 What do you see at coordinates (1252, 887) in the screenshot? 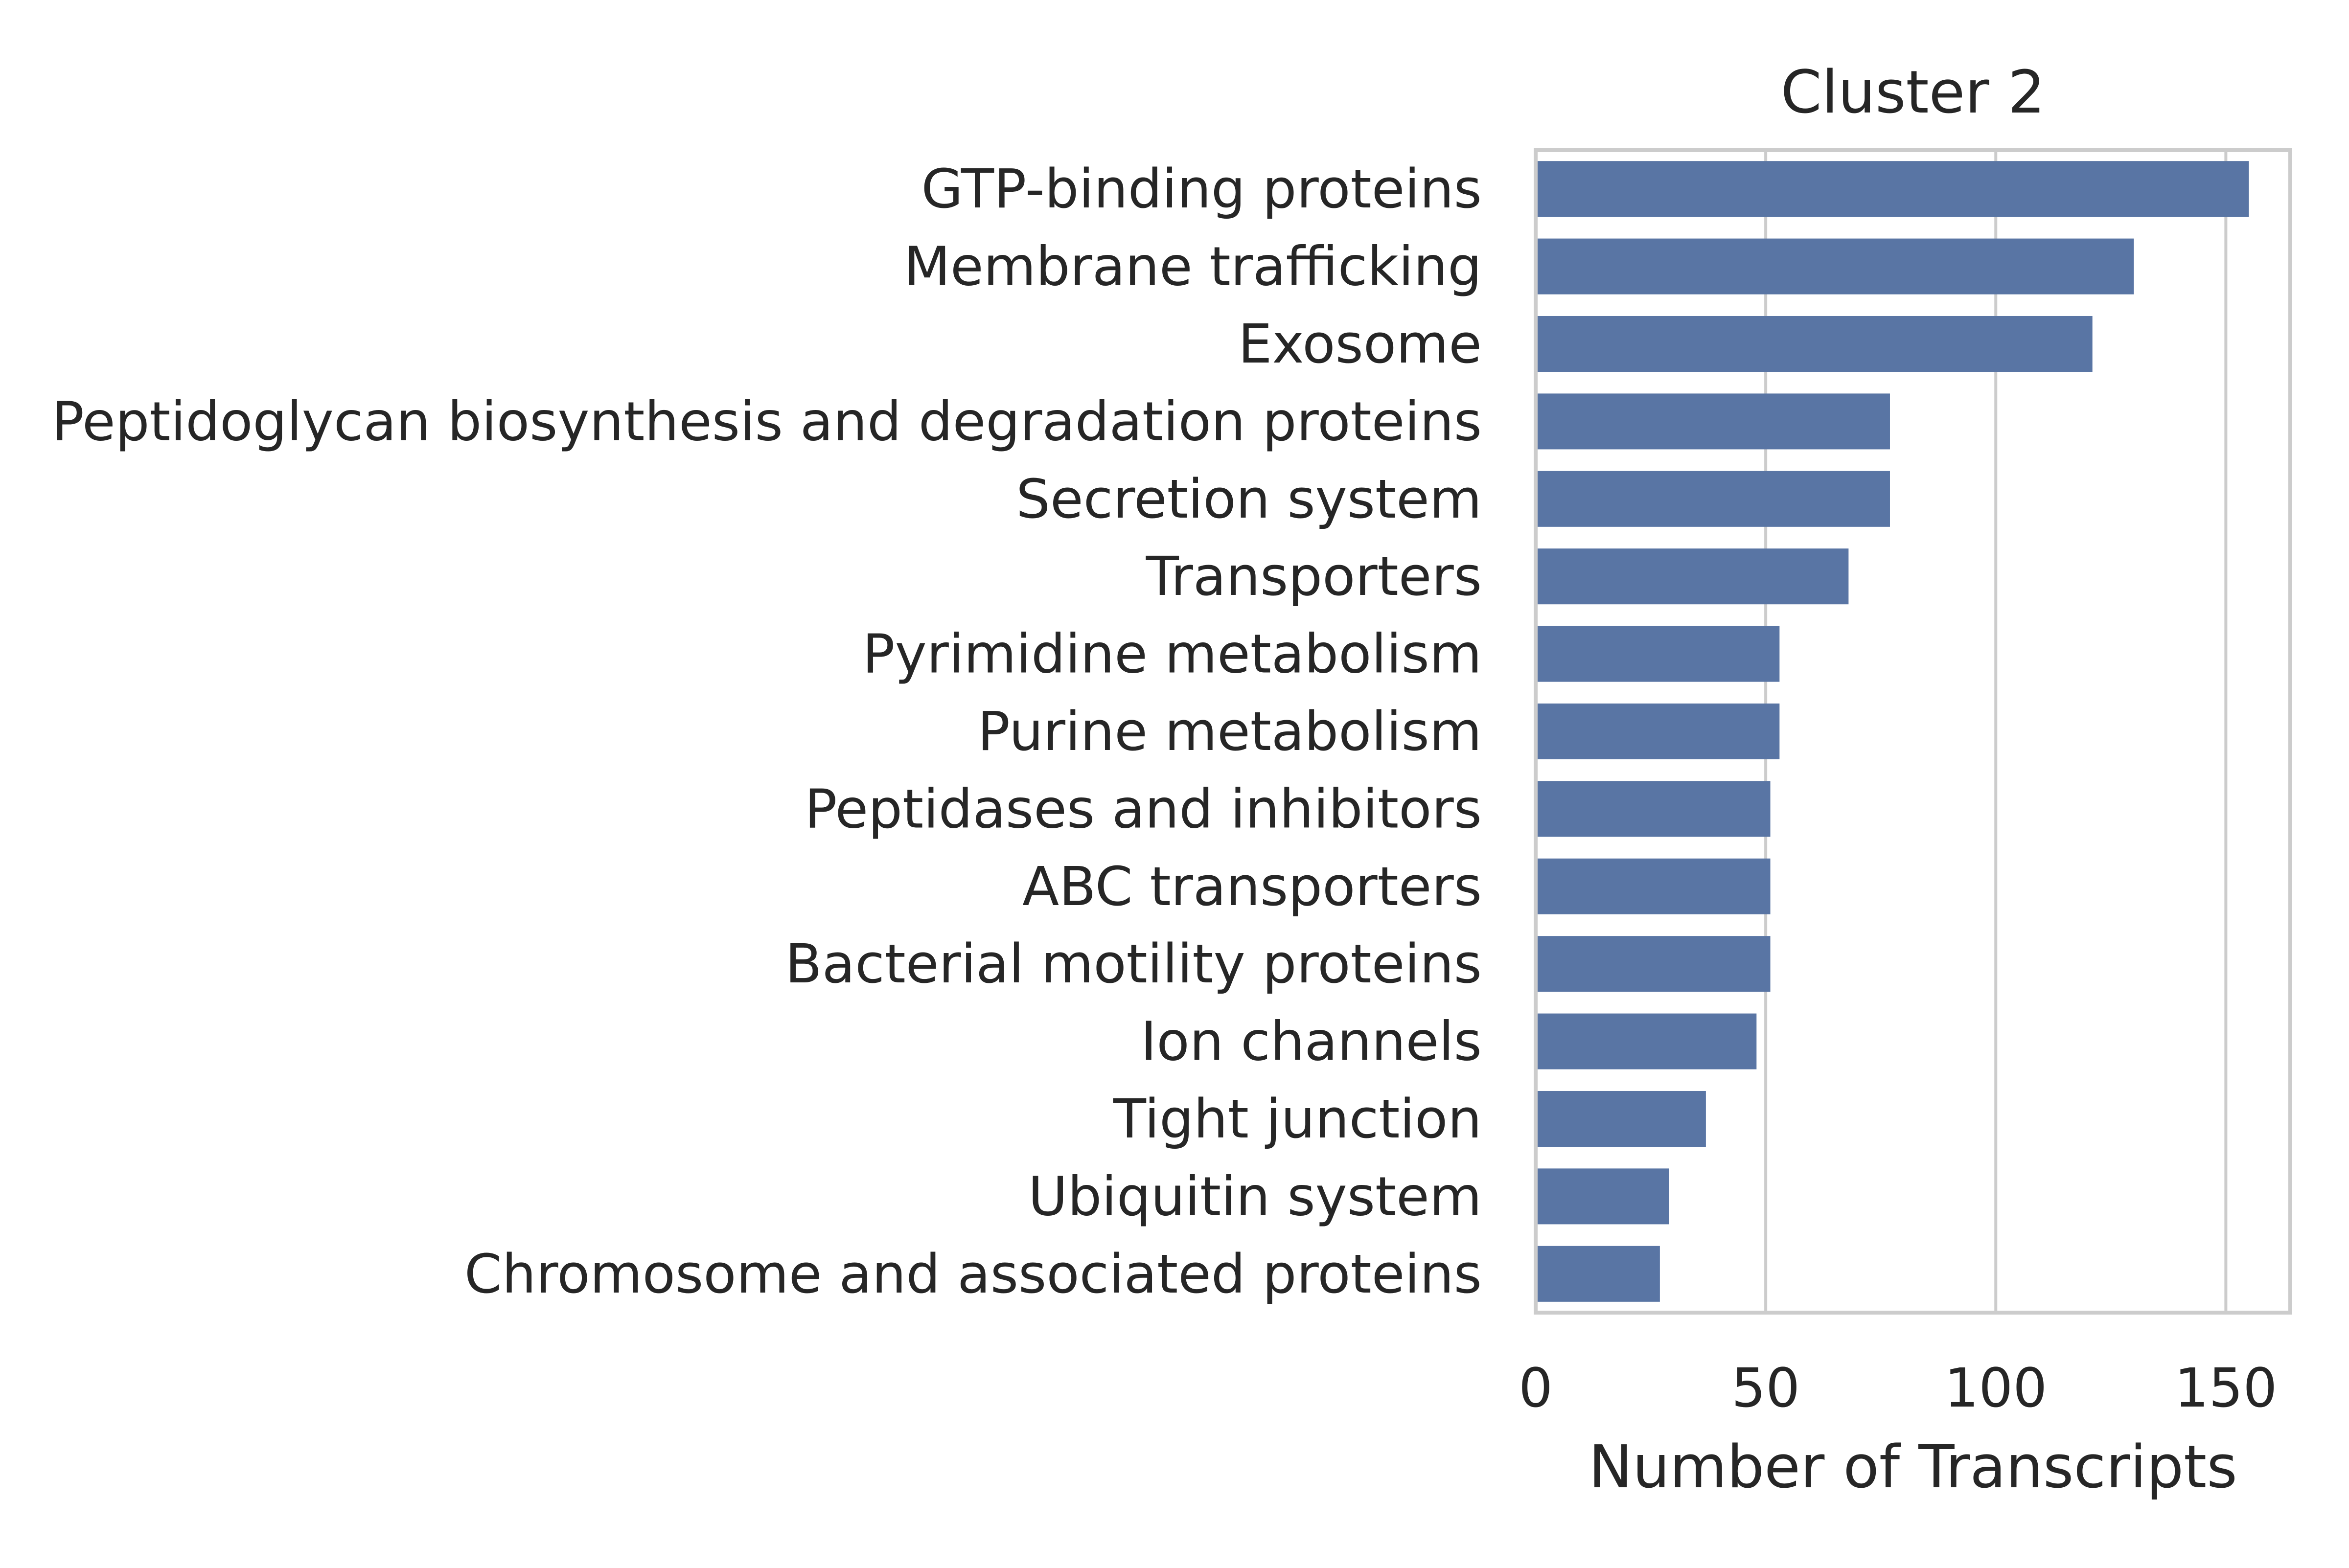
I see `category-label: ABC transporters` at bounding box center [1252, 887].